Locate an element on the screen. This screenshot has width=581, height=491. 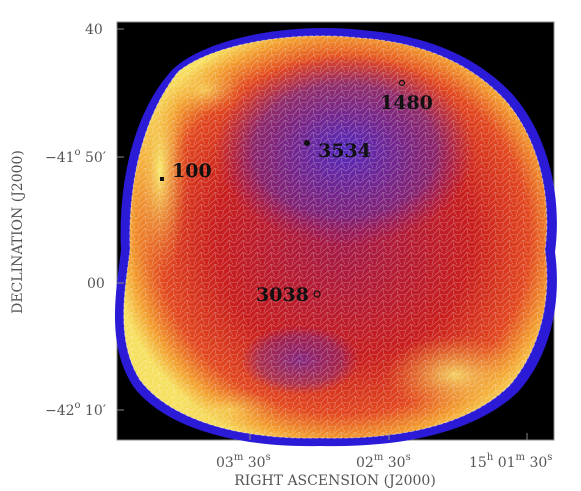
x-axis-title: RIGHT ASCENSION (J2000) is located at coordinates (335, 481).